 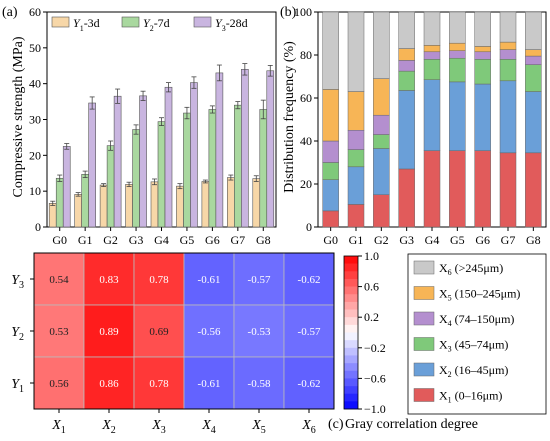 What do you see at coordinates (450, 323) in the screenshot?
I see `chart-b-legend-label-sub: 4` at bounding box center [450, 323].